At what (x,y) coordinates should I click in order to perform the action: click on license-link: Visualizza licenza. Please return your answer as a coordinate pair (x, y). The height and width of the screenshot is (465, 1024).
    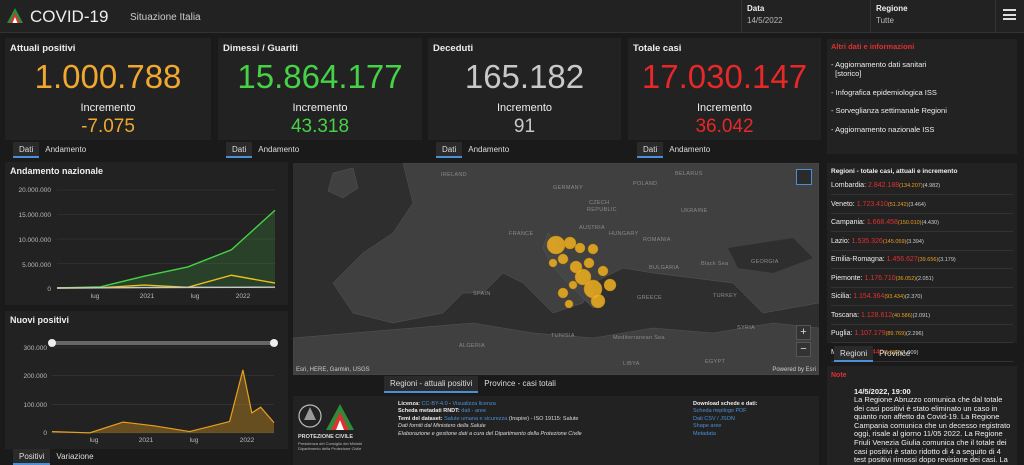
    Looking at the image, I should click on (474, 404).